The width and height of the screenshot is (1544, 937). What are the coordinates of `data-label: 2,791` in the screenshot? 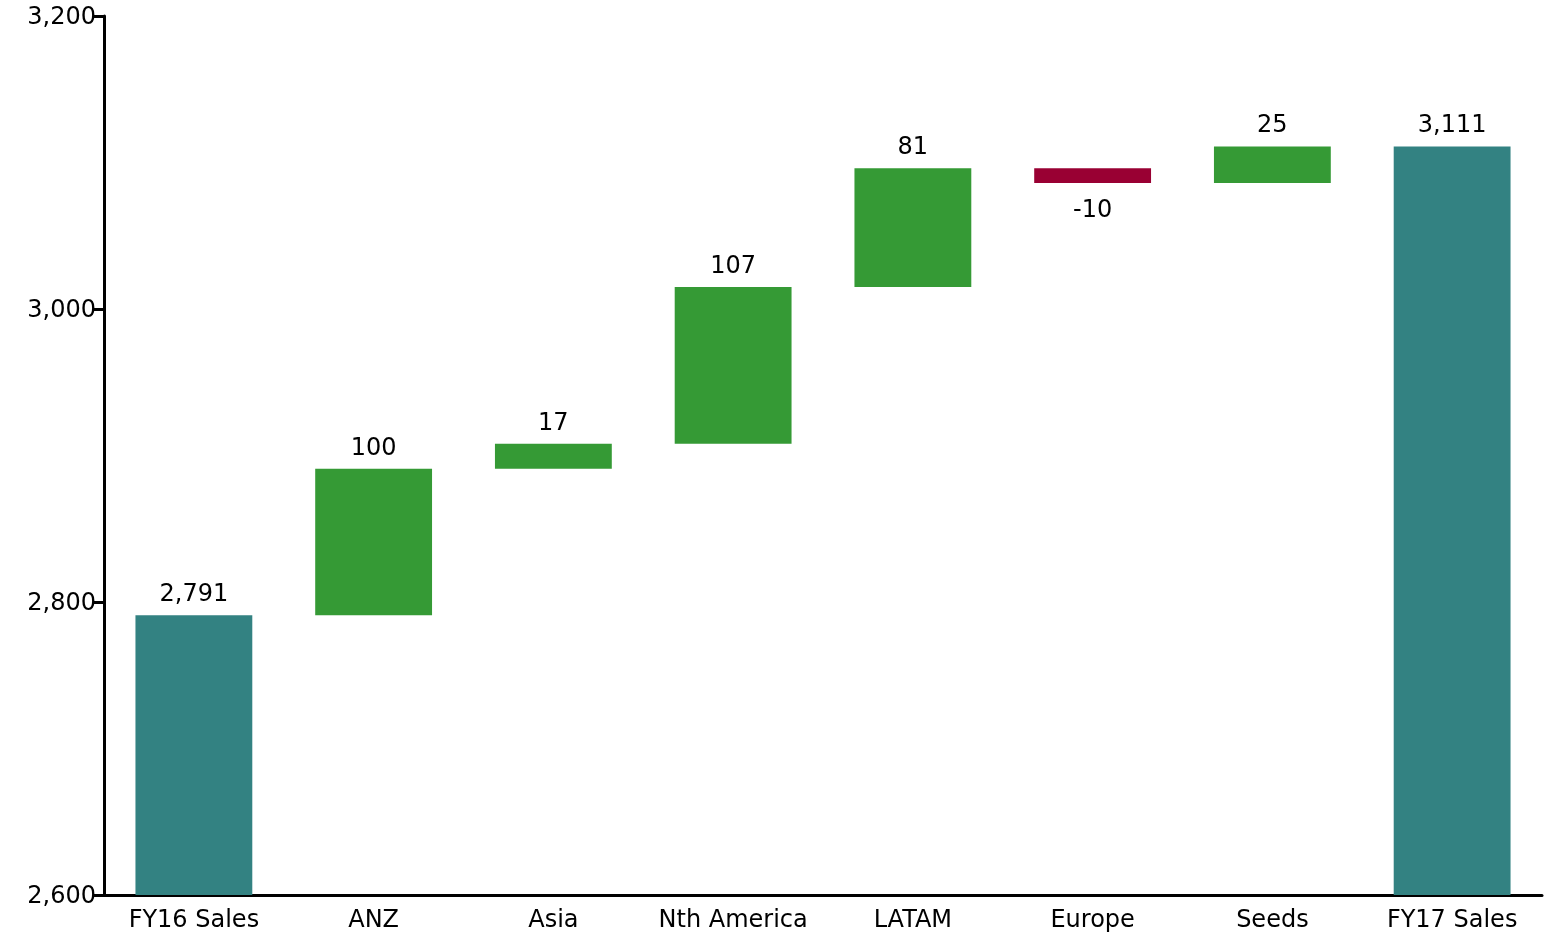 It's located at (194, 593).